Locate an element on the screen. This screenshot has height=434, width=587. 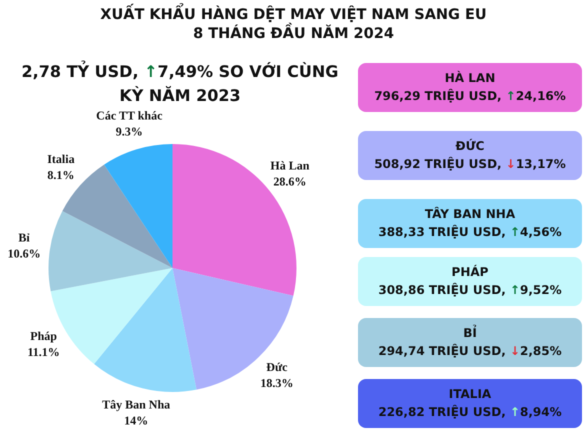
text: HÀ LAN is located at coordinates (470, 78).